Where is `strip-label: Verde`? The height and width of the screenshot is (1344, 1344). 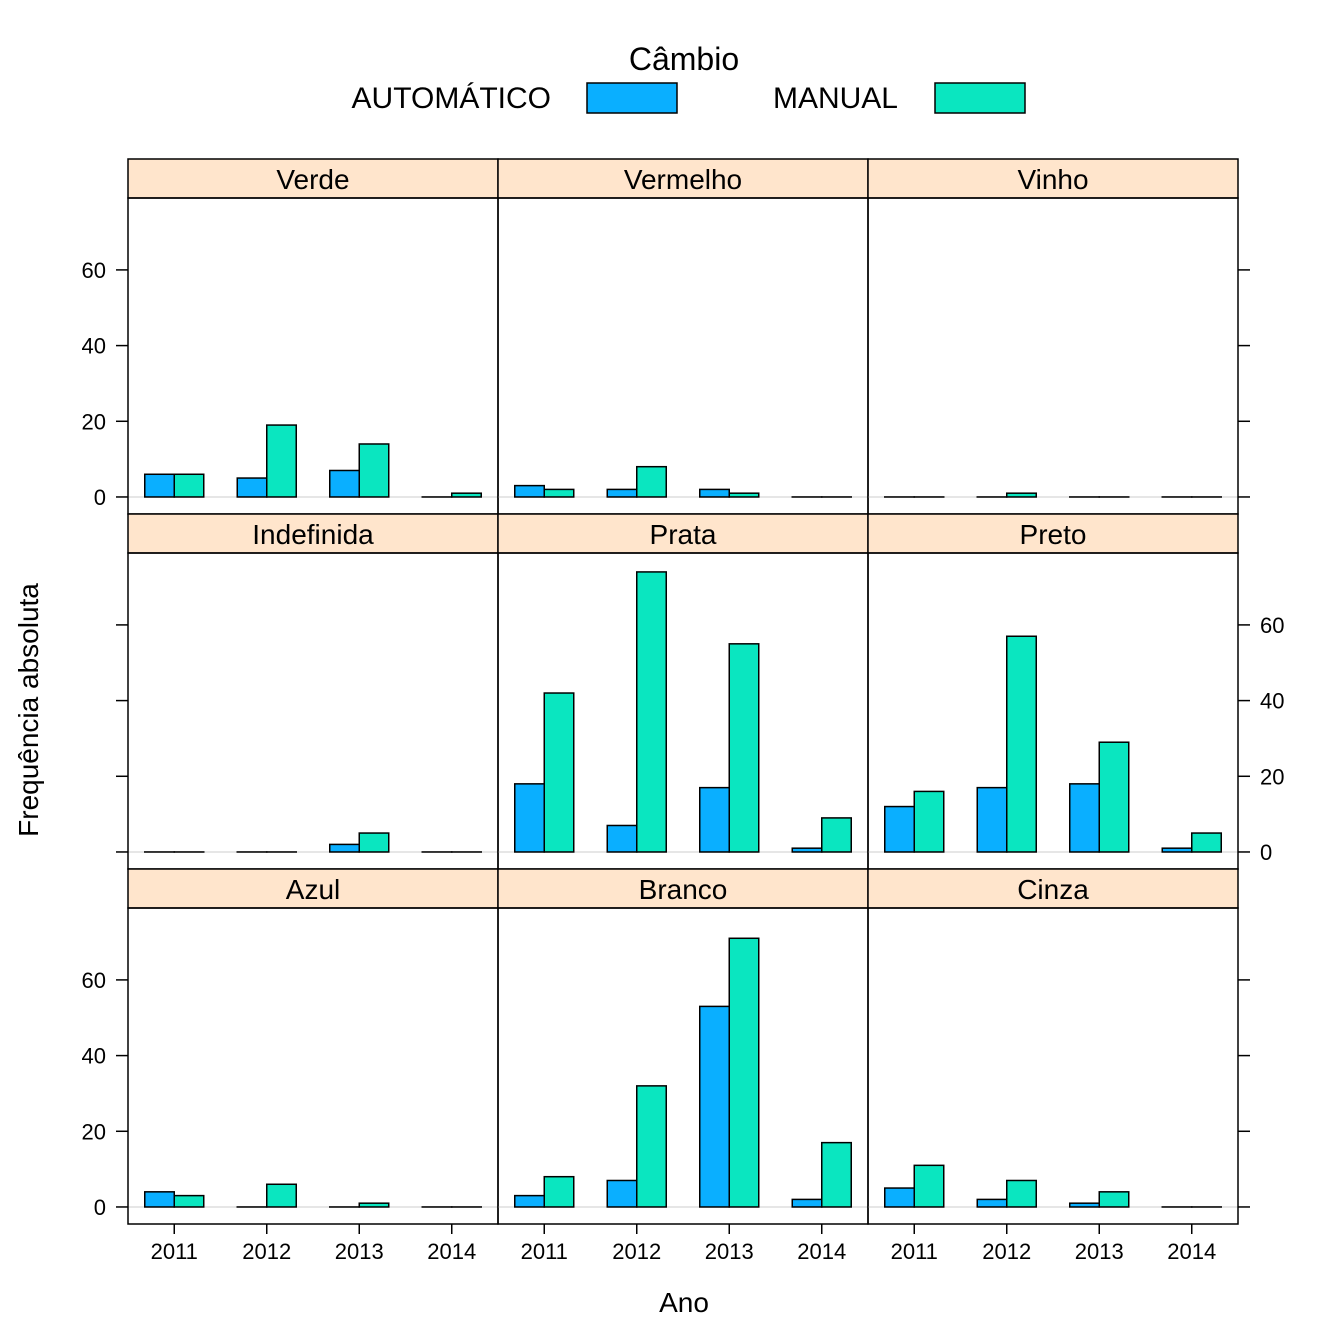 strip-label: Verde is located at coordinates (312, 179).